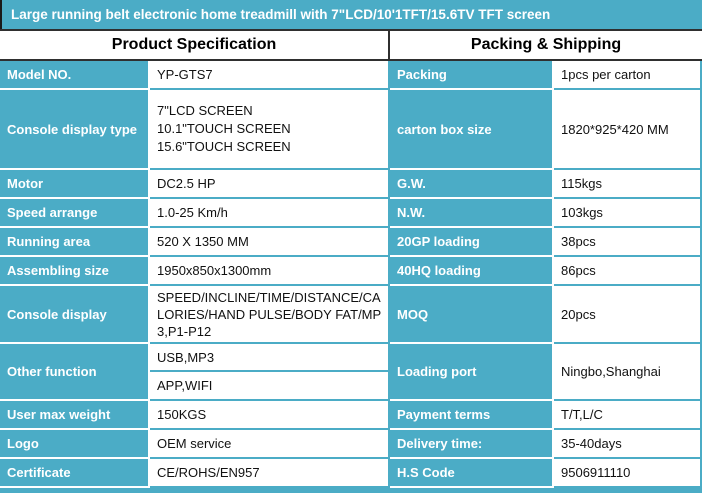  Describe the element at coordinates (75, 213) in the screenshot. I see `spec-label: Speed arrange` at that location.